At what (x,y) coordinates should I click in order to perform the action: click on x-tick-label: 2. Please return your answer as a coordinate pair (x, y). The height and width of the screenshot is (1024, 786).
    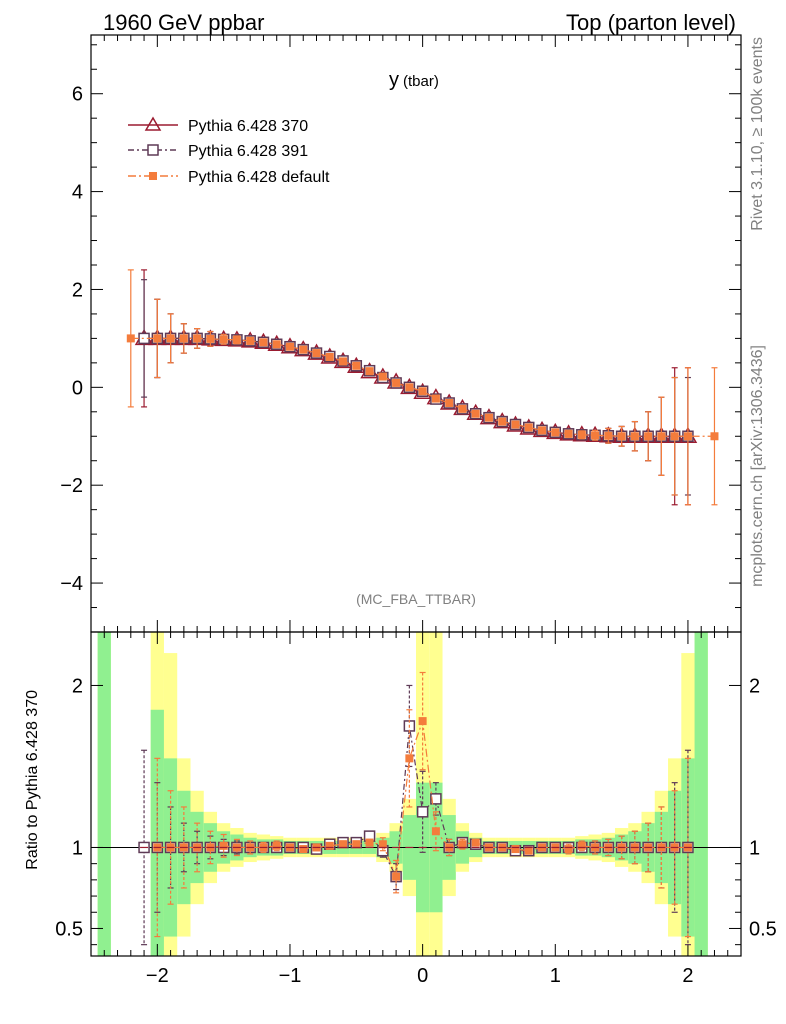
    Looking at the image, I should click on (687, 976).